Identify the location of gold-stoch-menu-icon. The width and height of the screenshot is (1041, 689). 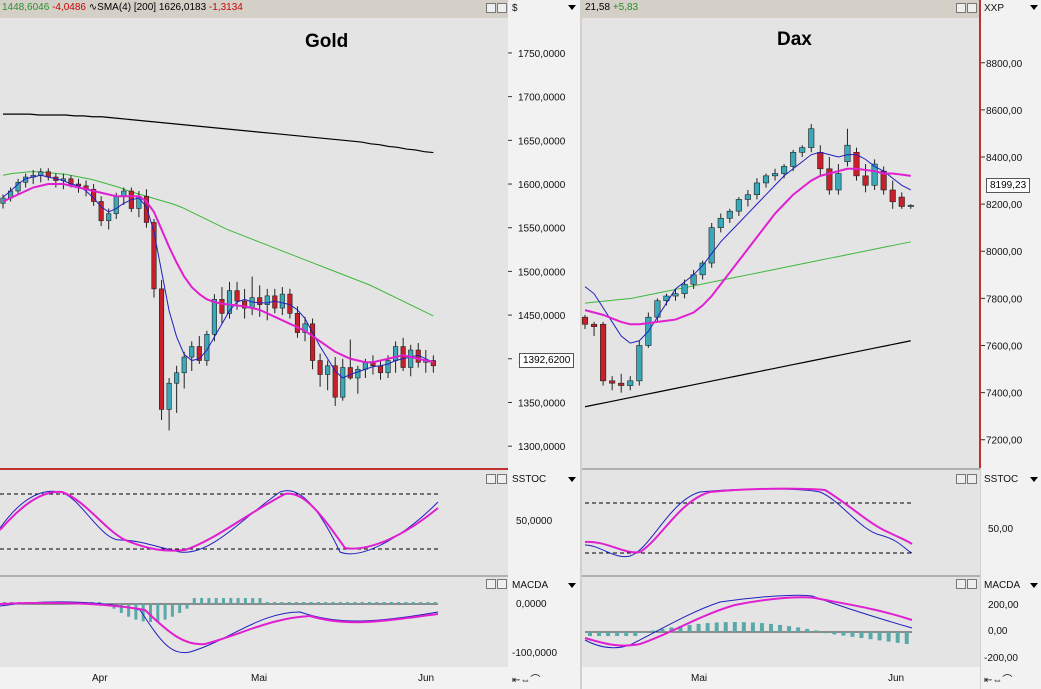
(572, 479).